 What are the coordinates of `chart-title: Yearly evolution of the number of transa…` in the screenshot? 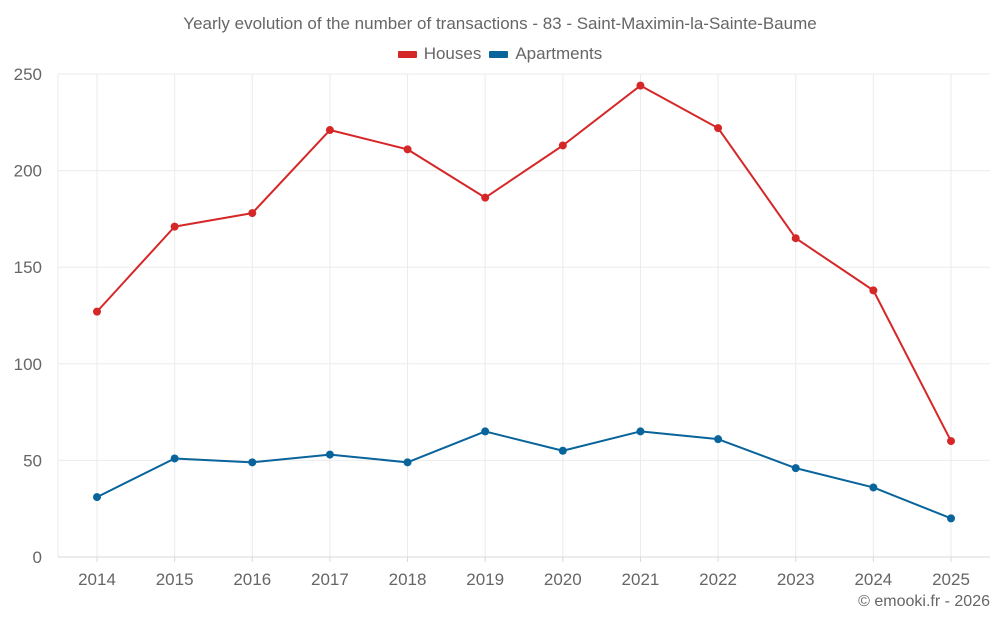 It's located at (500, 23).